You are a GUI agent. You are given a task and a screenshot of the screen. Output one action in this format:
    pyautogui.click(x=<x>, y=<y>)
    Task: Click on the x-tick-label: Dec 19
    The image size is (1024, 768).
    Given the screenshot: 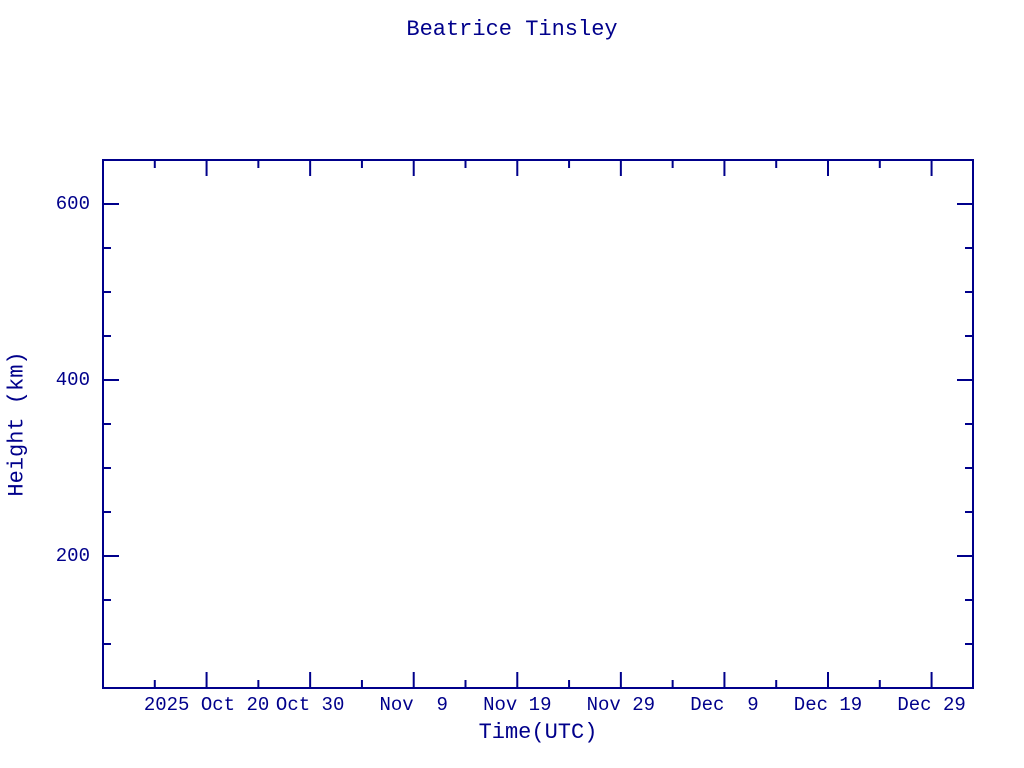 What is the action you would take?
    pyautogui.click(x=828, y=705)
    